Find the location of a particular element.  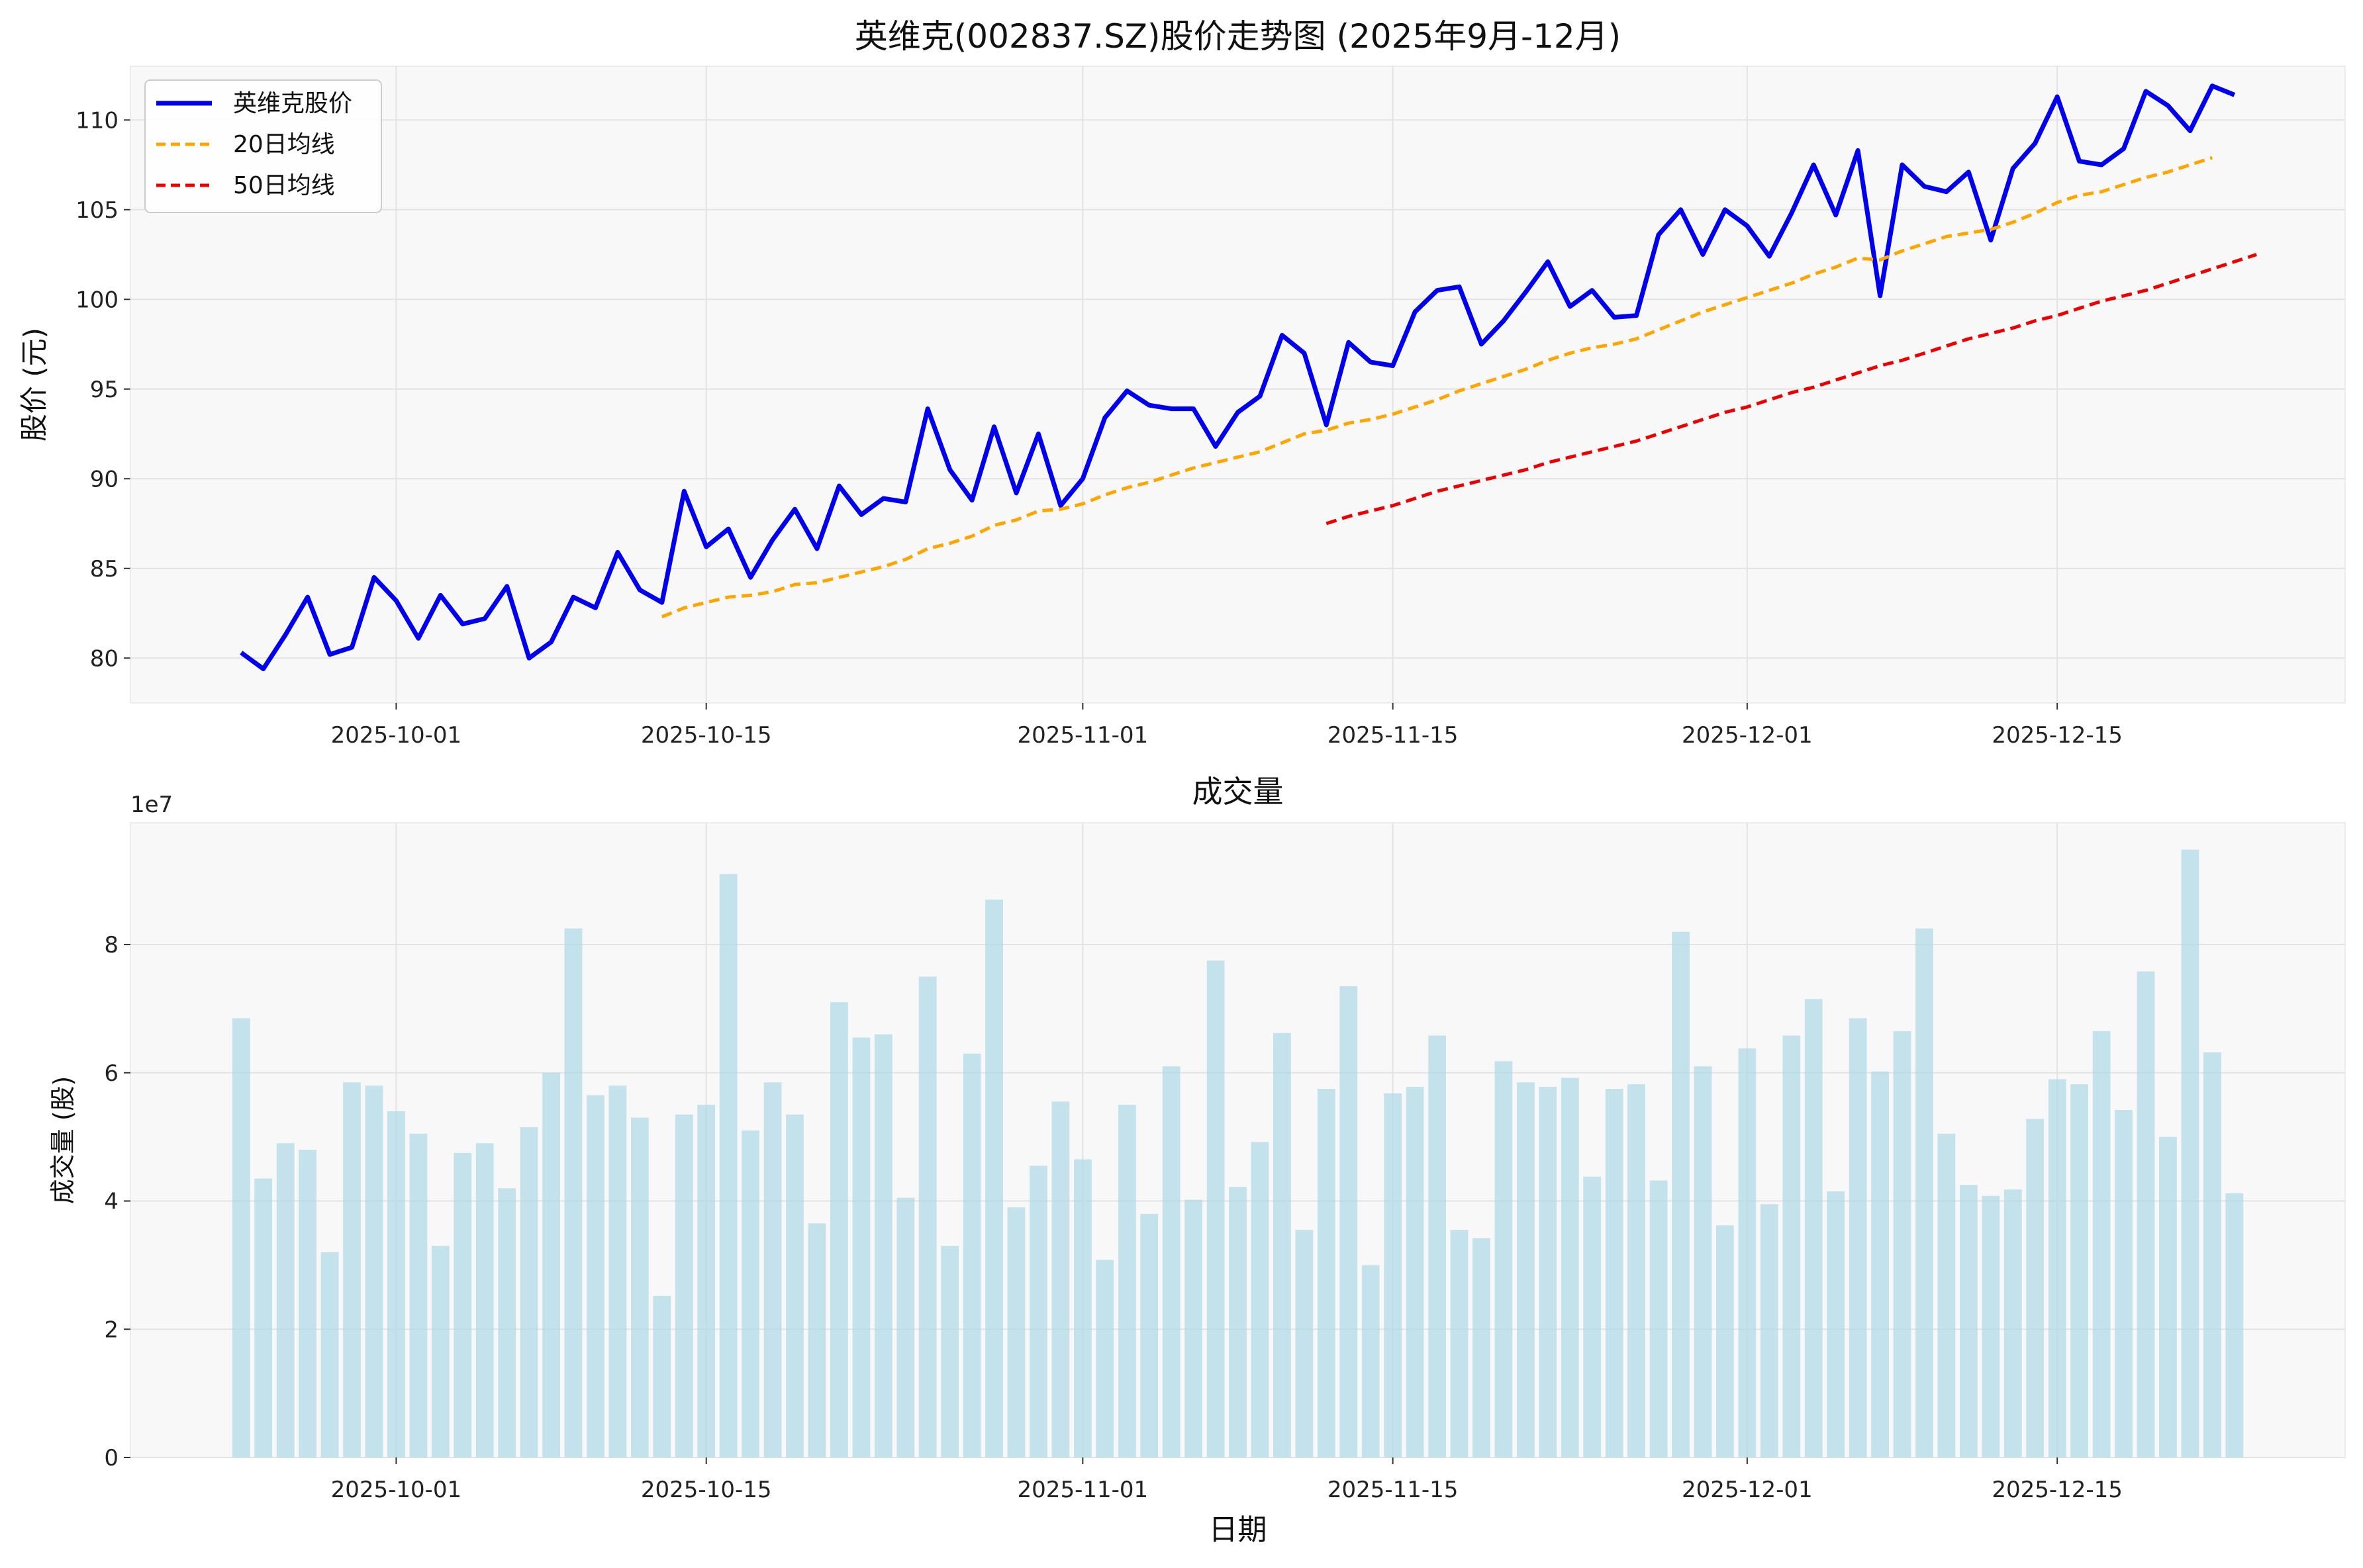

price-x-tick-label: 2025-11-15 is located at coordinates (1393, 735).